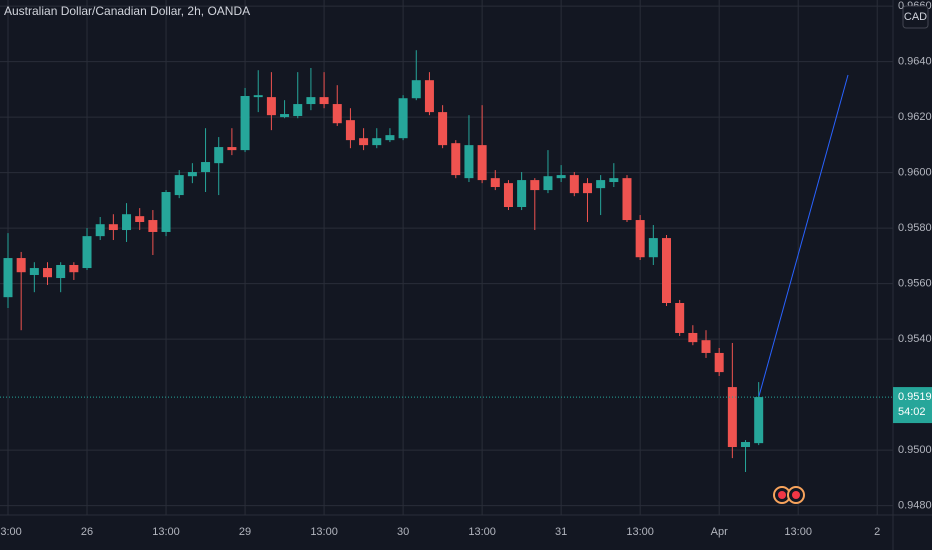  I want to click on last-price-label: 0.95191, so click(915, 397).